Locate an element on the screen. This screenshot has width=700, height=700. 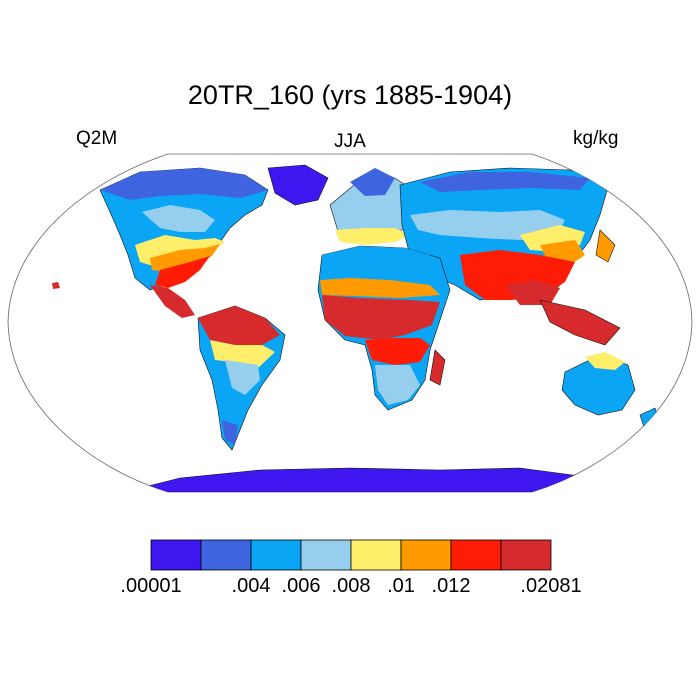
season-label: JJA is located at coordinates (350, 141).